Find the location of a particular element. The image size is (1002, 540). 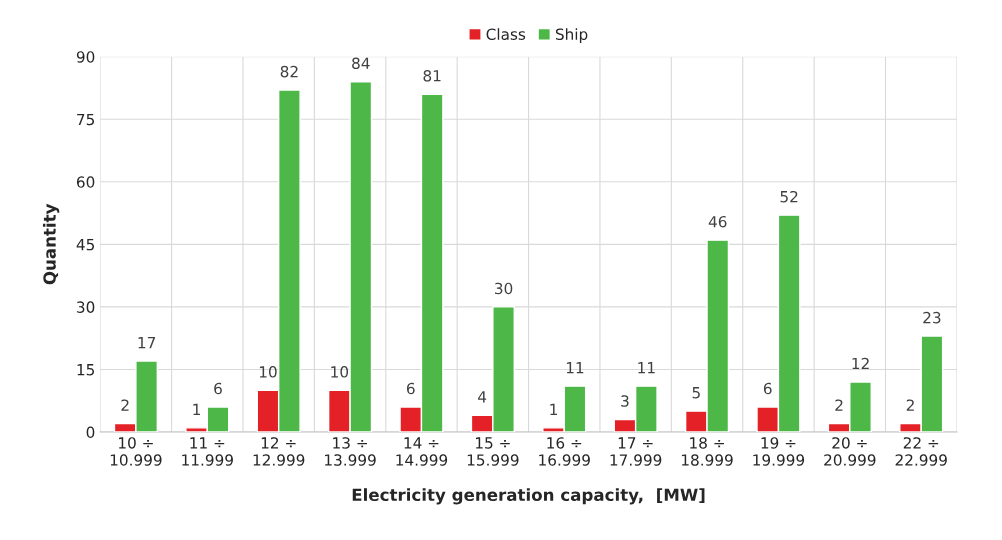

data-label: 30 is located at coordinates (504, 288).